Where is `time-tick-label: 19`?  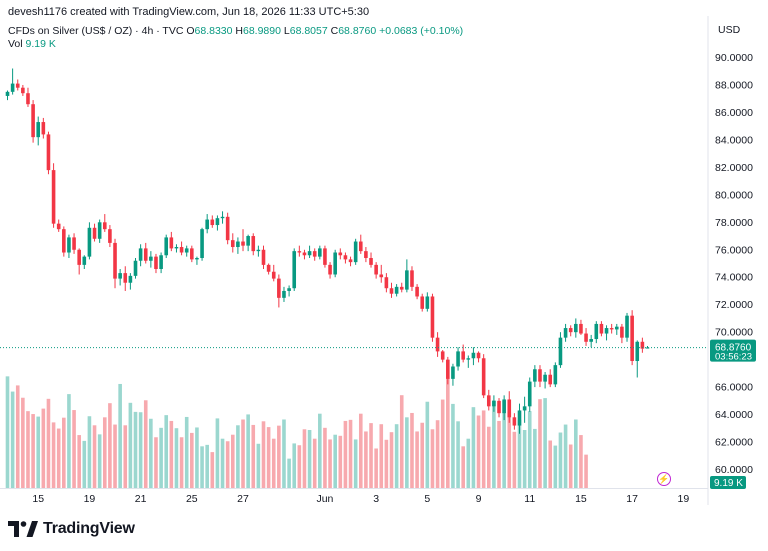
time-tick-label: 19 is located at coordinates (90, 499).